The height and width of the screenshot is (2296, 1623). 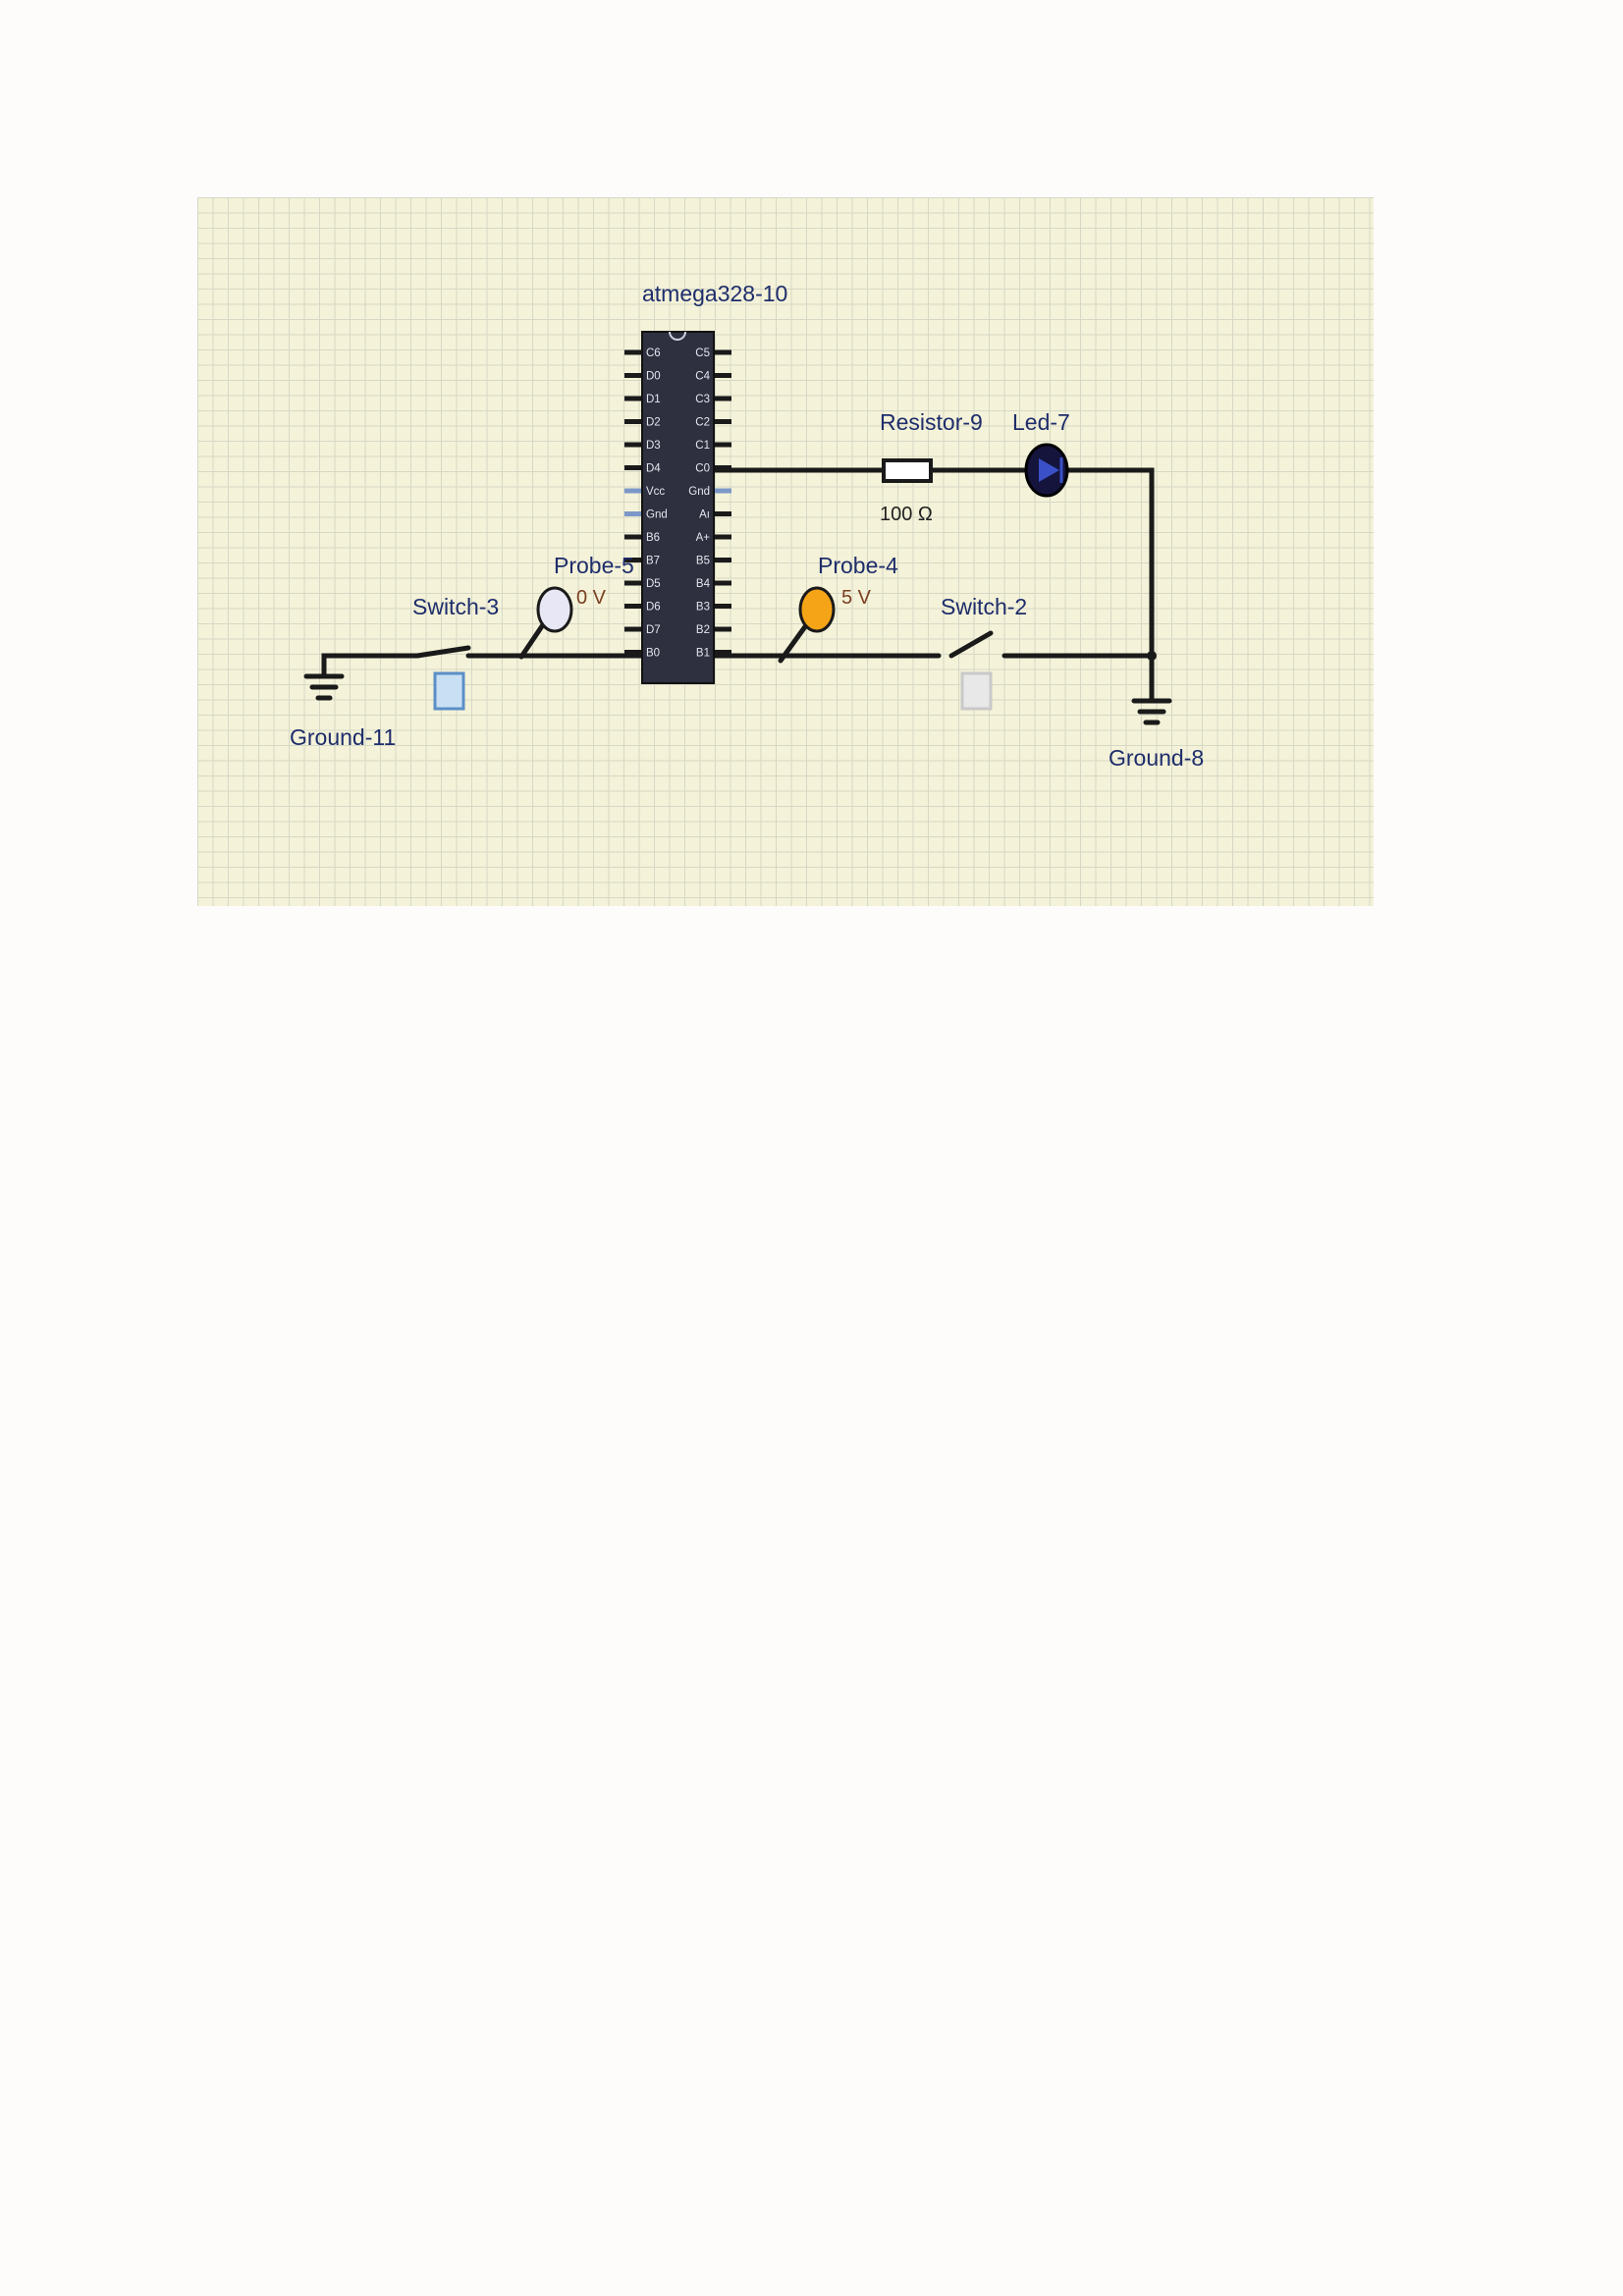 What do you see at coordinates (343, 737) in the screenshot?
I see `ground-11-label: Ground-11` at bounding box center [343, 737].